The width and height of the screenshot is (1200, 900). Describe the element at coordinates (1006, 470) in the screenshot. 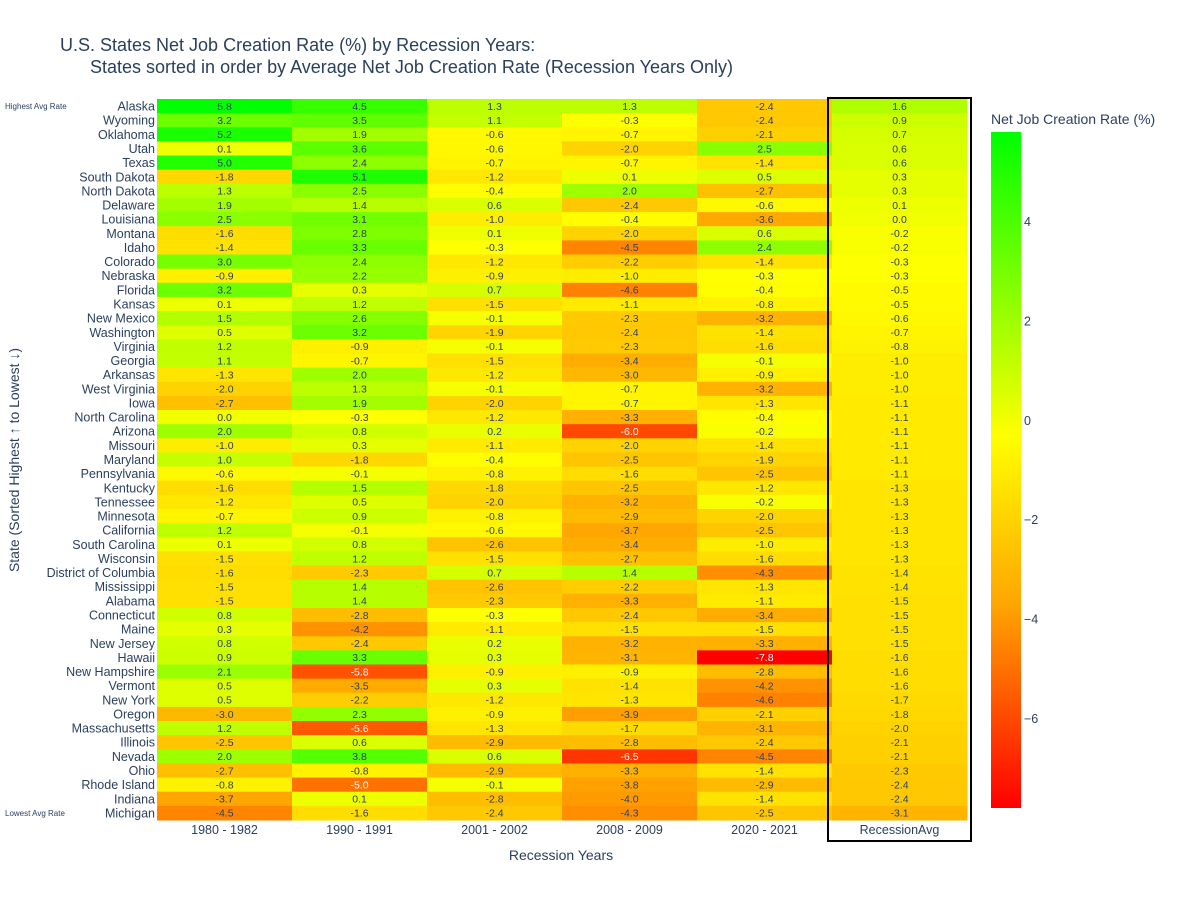

I see `colorbar` at that location.